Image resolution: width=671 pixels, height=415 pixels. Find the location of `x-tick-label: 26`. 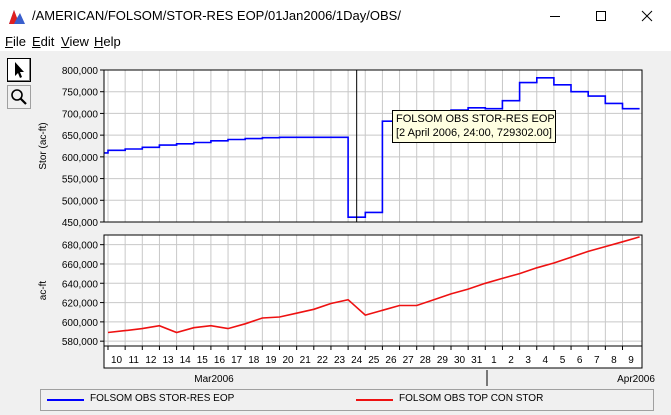

x-tick-label: 26 is located at coordinates (391, 360).